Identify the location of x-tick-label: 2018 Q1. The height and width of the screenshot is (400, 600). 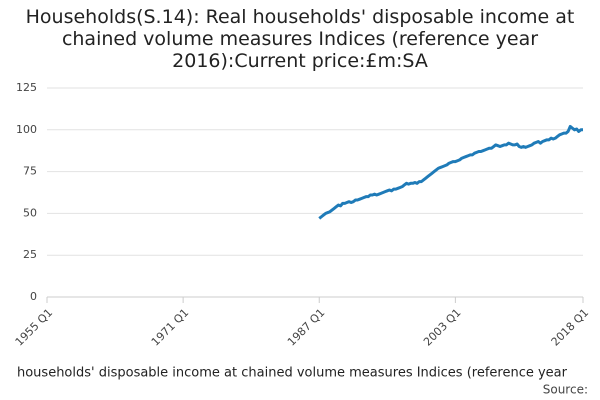
(570, 327).